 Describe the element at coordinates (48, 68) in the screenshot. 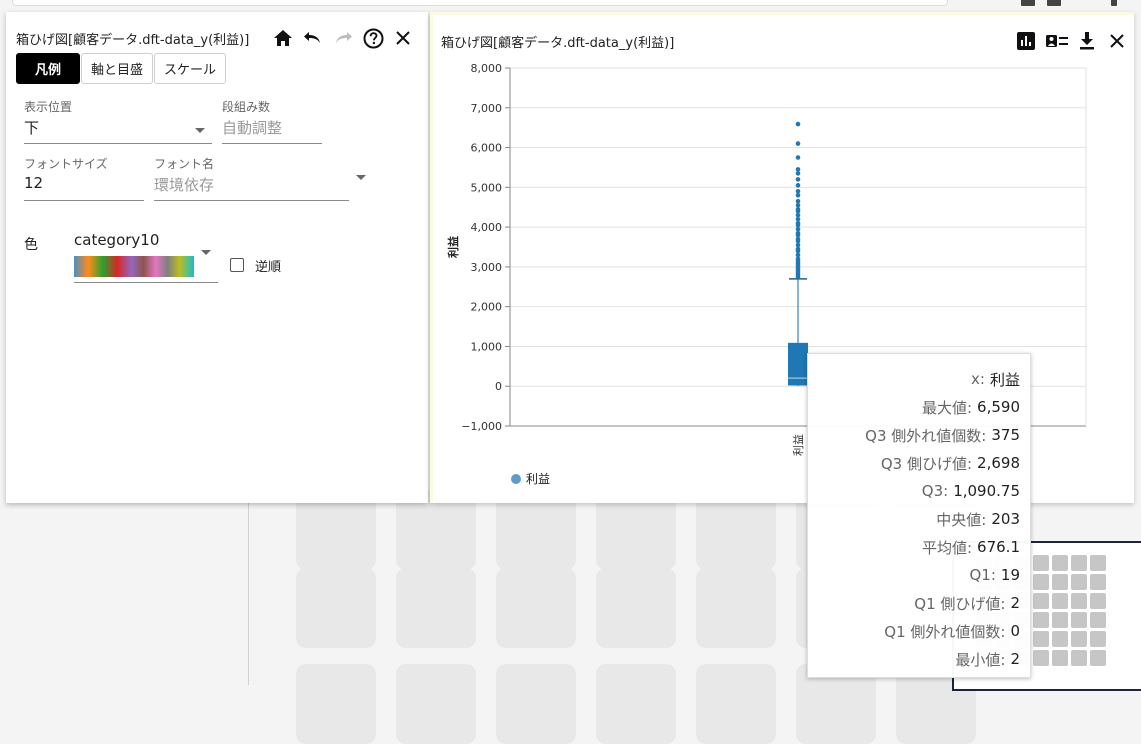

I see `tab-legend: 凡例` at that location.